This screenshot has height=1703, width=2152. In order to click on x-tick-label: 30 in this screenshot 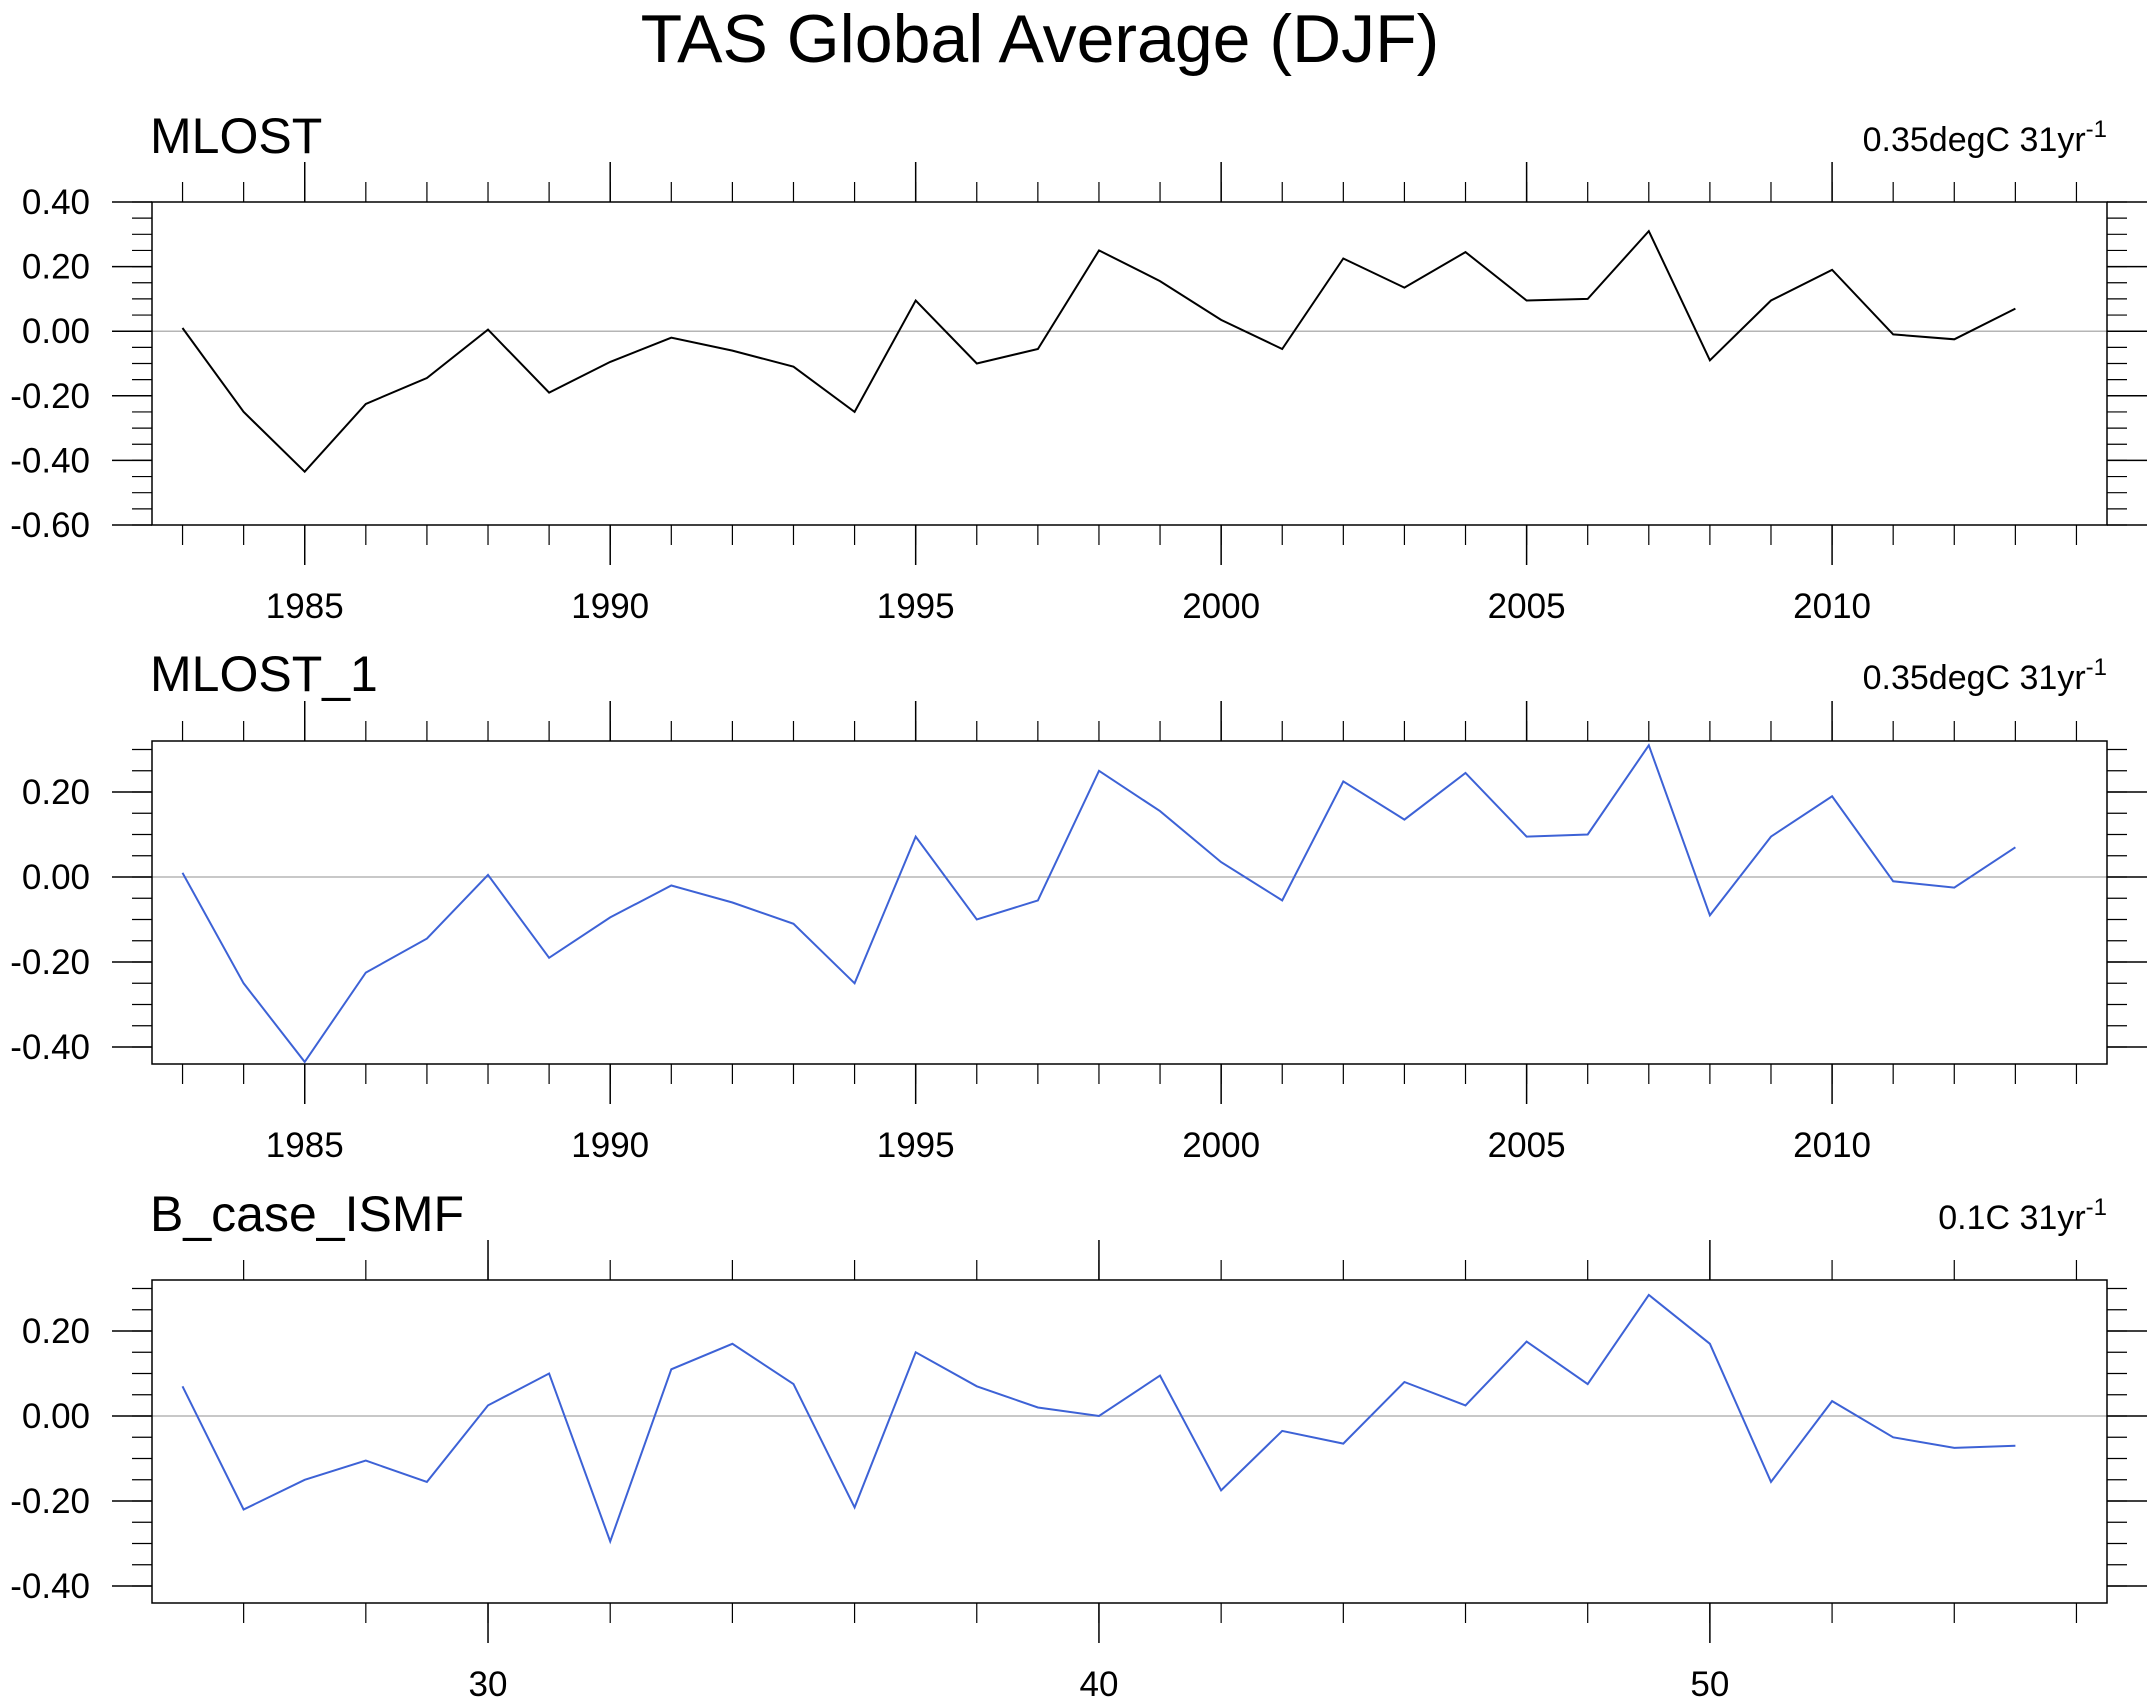, I will do `click(488, 1684)`.